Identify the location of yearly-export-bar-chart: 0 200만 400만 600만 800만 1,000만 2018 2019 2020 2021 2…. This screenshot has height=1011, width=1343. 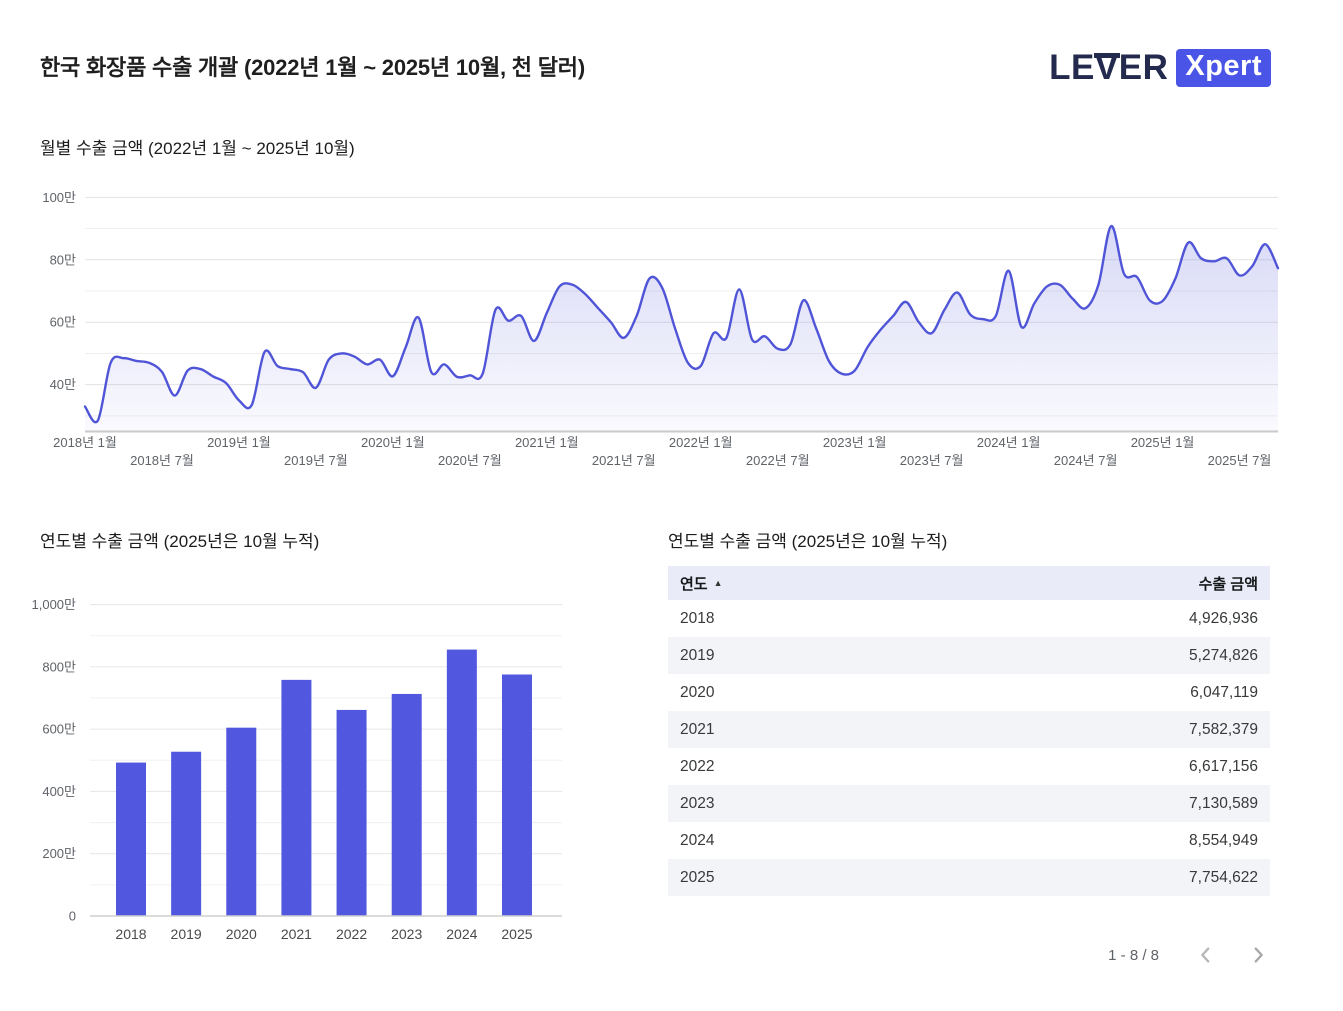
(297, 769).